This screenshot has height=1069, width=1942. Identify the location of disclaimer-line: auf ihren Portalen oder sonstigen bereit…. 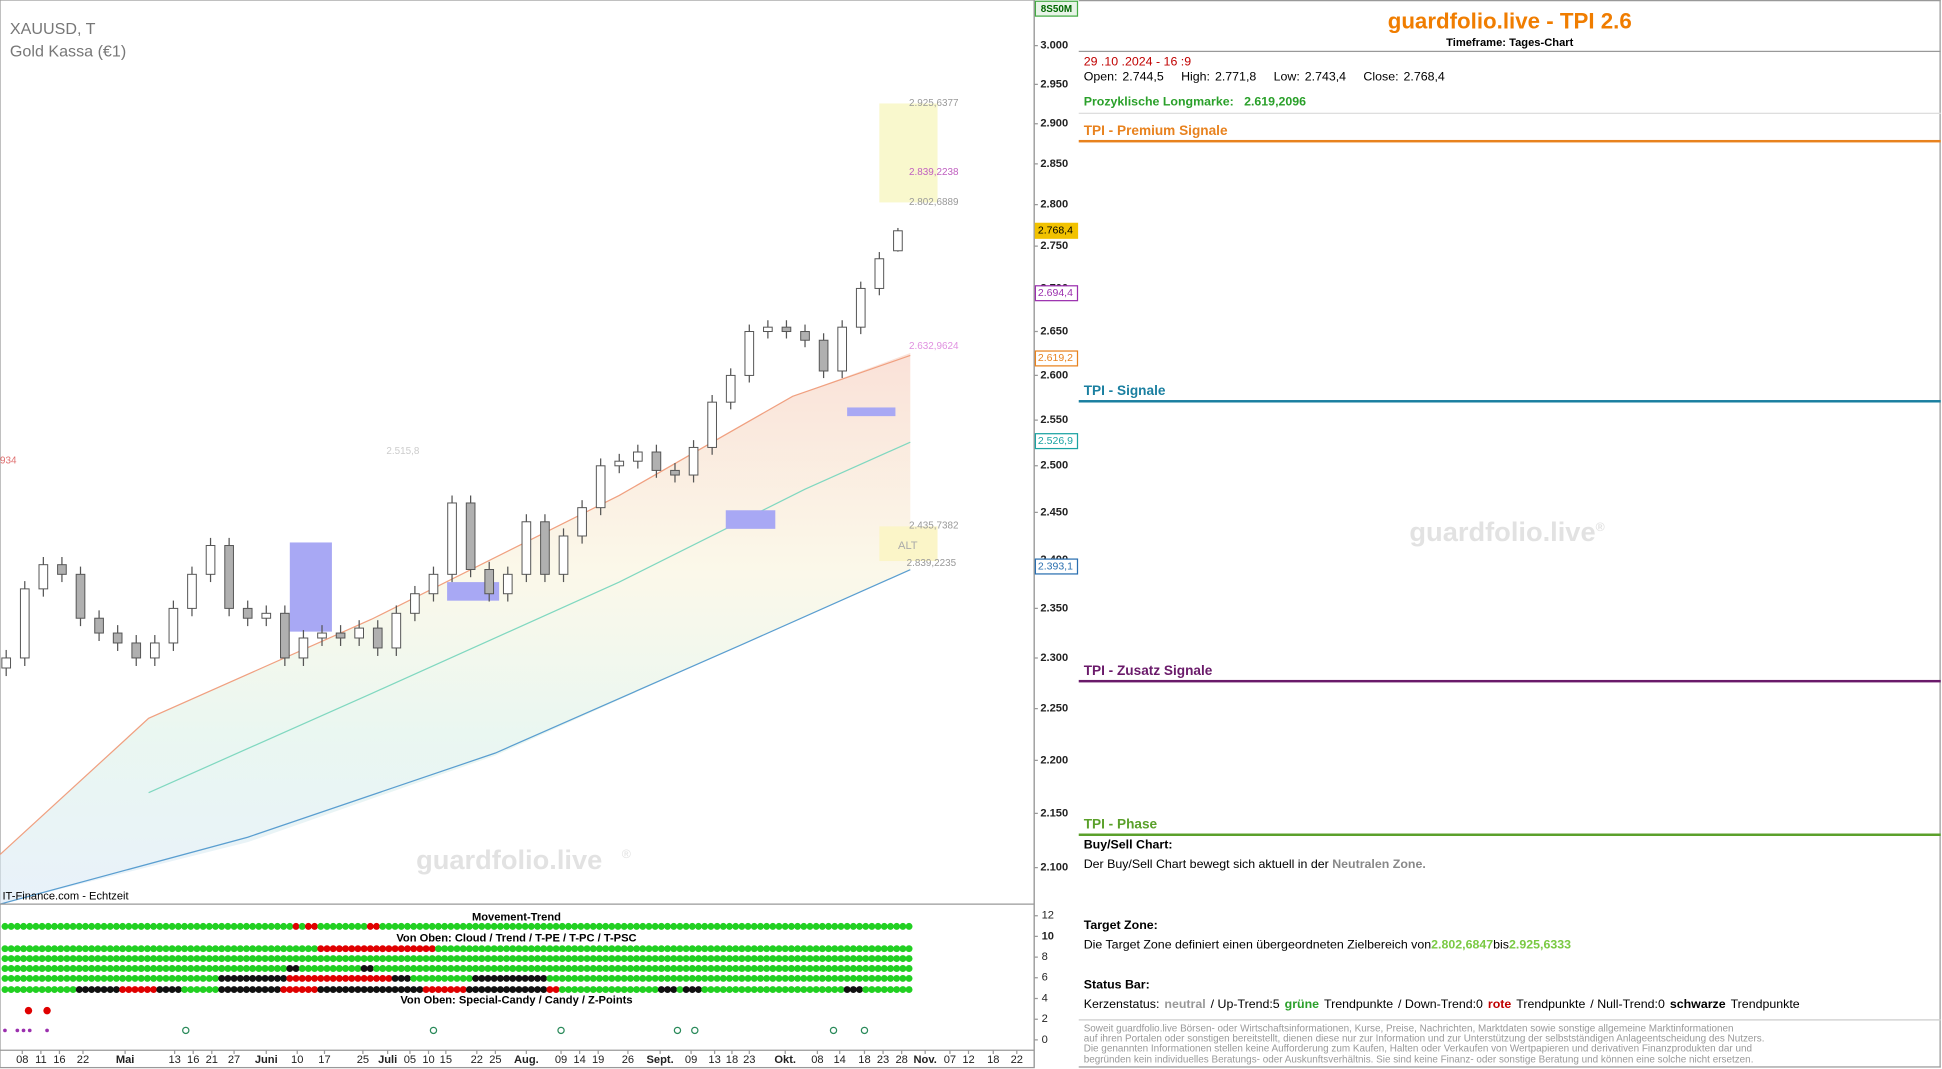
(1424, 1039).